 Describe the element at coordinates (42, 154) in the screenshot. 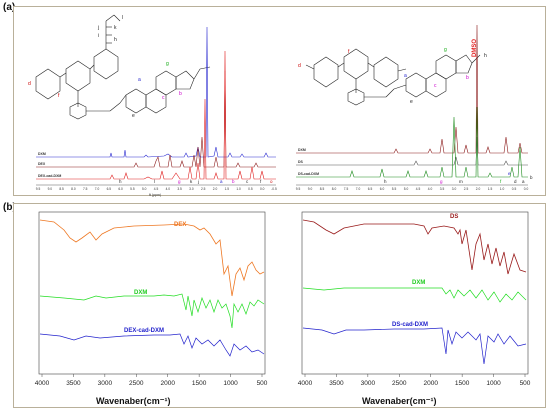

I see `nmr-left-trace-label-dxm: DXM` at that location.